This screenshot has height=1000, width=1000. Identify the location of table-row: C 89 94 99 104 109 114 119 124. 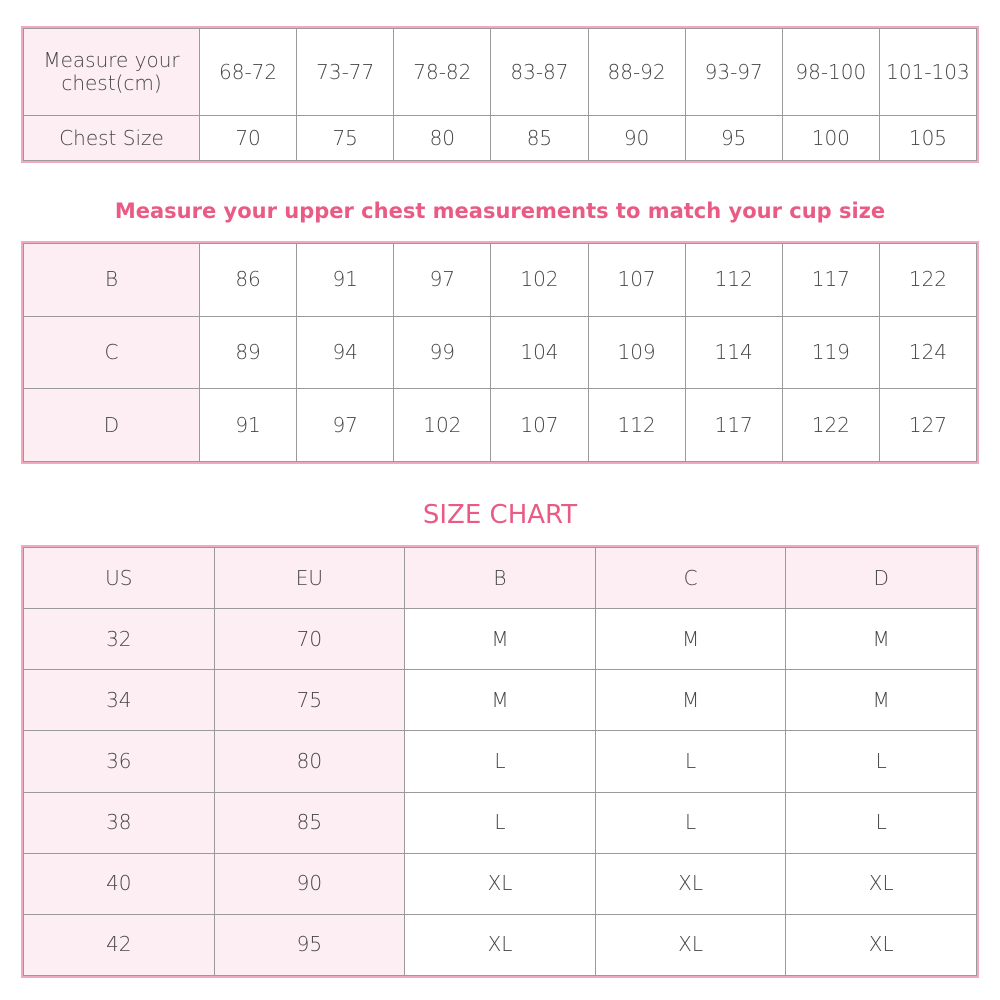
(500, 352).